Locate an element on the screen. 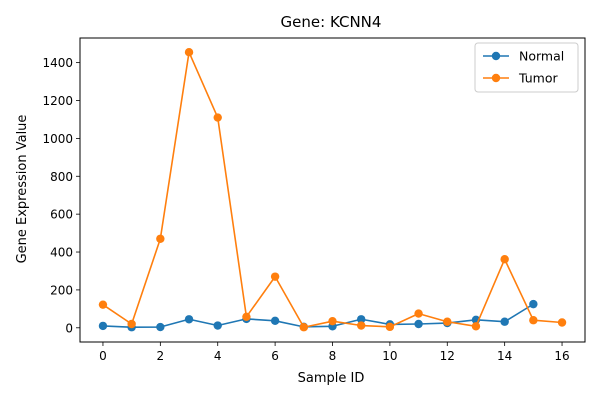 The image size is (600, 400). y-tick-label: 600 is located at coordinates (61, 215).